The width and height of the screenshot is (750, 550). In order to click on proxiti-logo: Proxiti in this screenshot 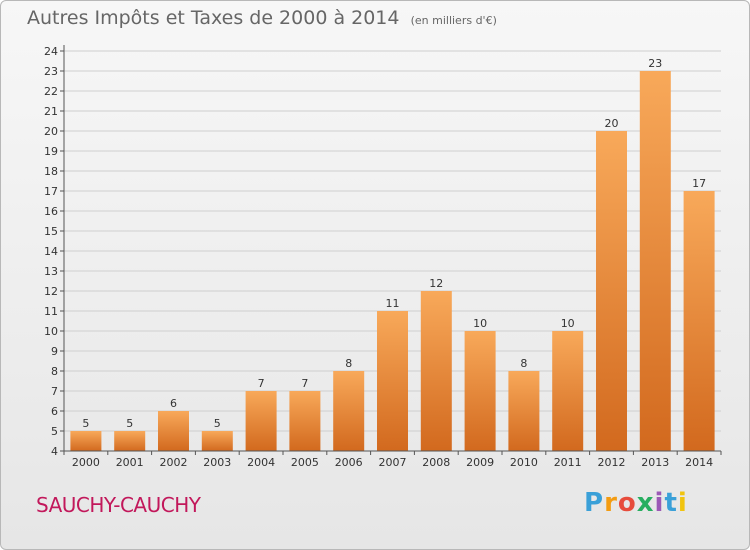, I will do `click(636, 503)`.